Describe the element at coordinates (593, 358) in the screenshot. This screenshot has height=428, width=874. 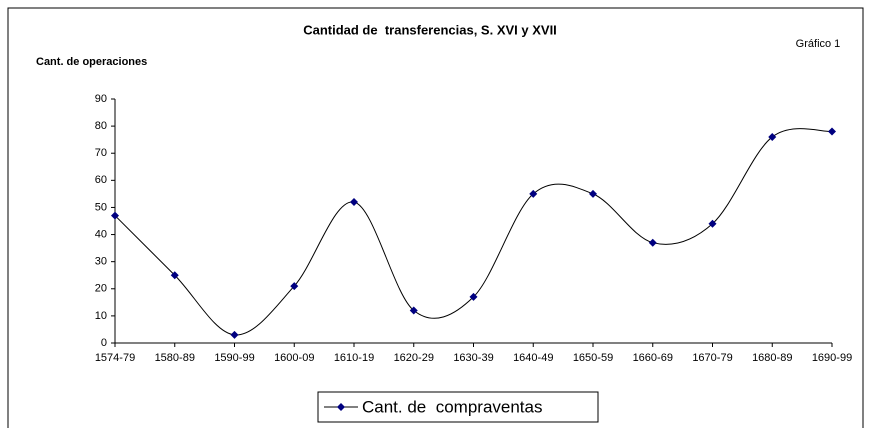
I see `x-tick-label: 1650-59` at that location.